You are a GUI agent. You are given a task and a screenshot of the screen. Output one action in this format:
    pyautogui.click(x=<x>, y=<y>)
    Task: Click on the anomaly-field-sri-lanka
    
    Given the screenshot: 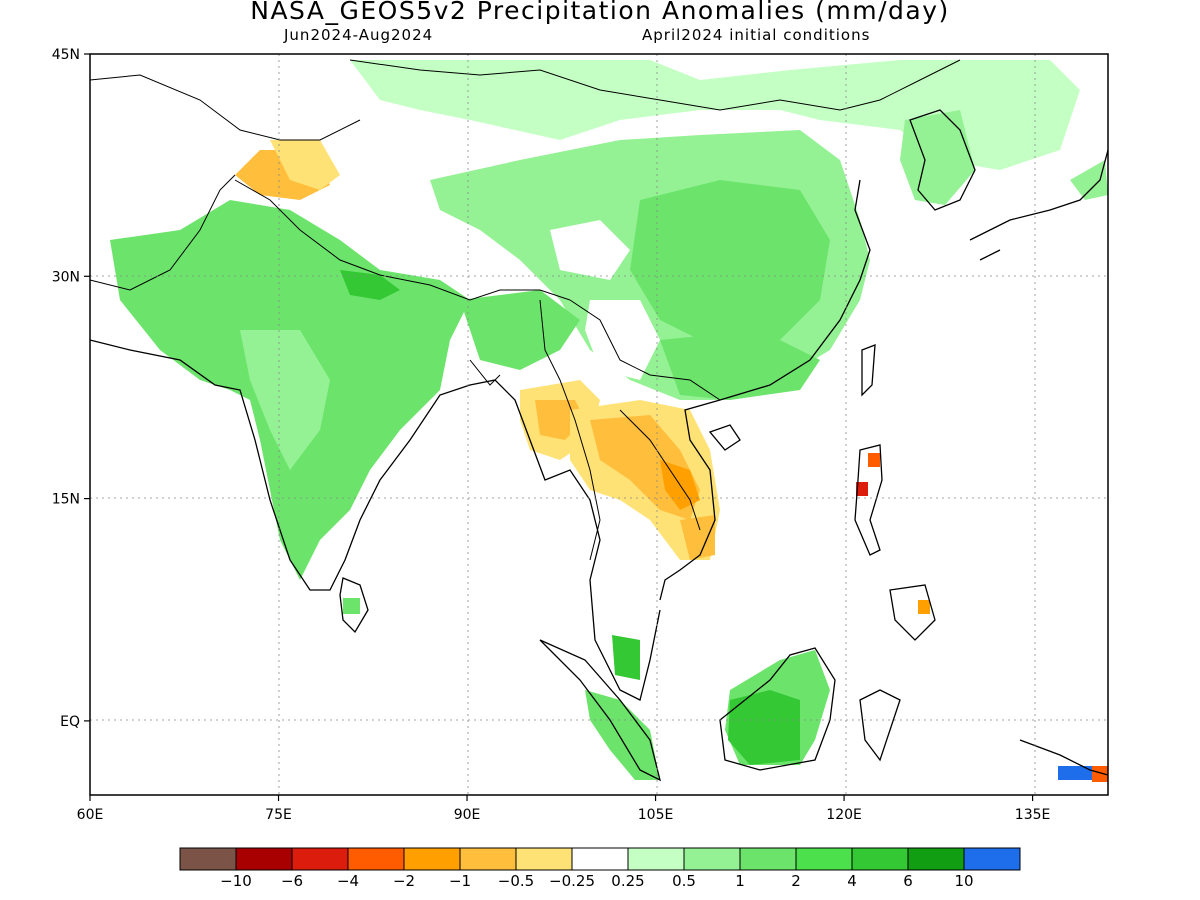 What is the action you would take?
    pyautogui.click(x=351, y=606)
    